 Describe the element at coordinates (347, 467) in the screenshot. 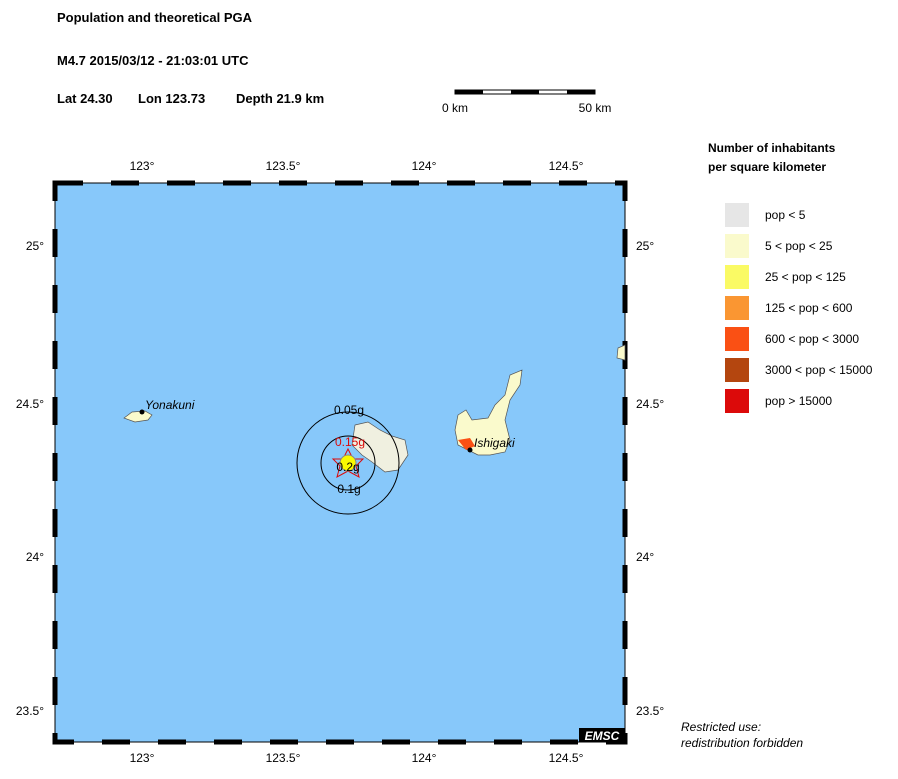

I see `pga-label: 0.2g` at that location.